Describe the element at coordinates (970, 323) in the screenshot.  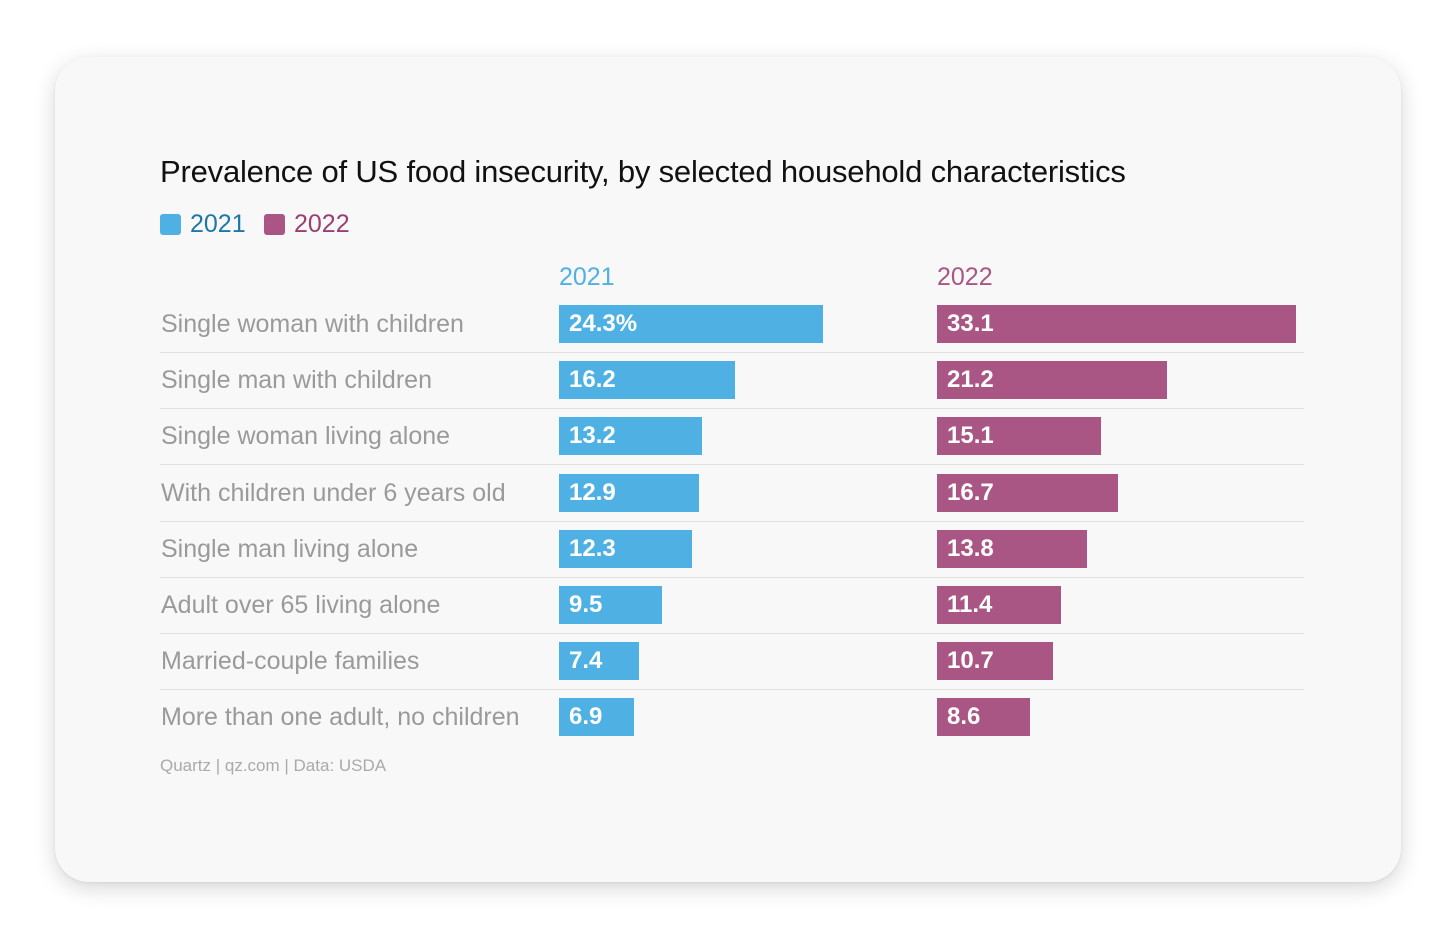
I see `bar-value-label: 33.1` at that location.